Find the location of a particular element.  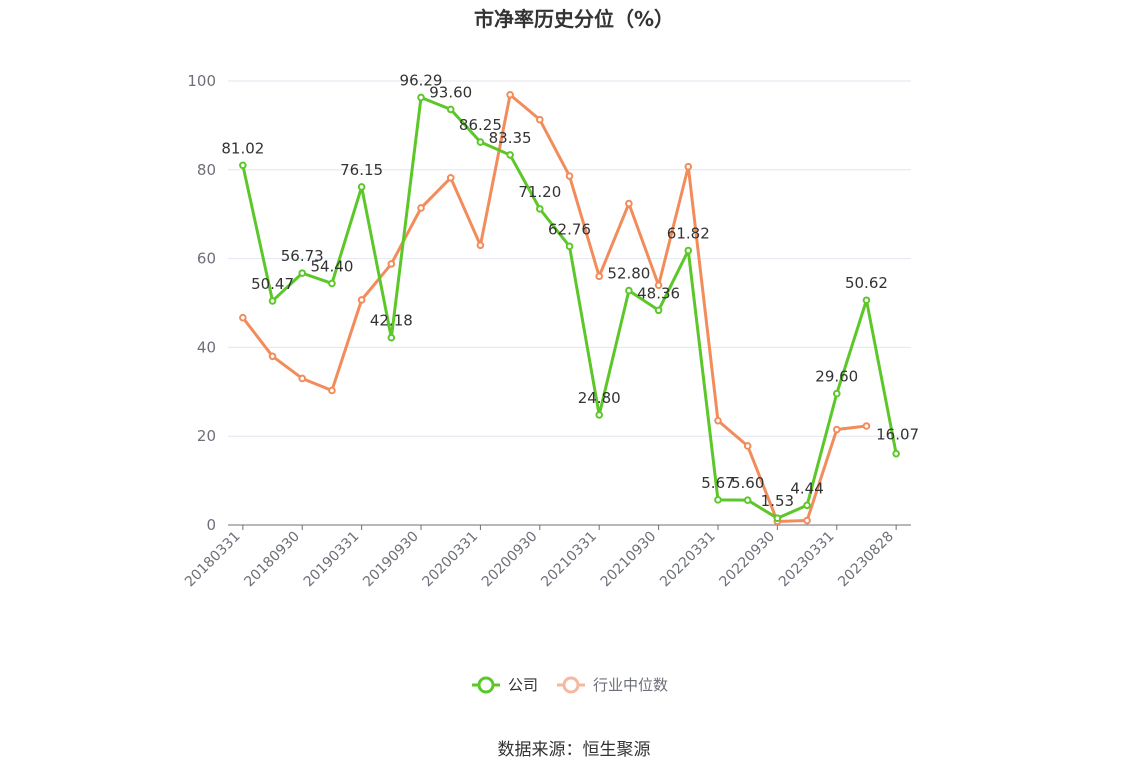

x-tick-label: 20200331 is located at coordinates (451, 560).